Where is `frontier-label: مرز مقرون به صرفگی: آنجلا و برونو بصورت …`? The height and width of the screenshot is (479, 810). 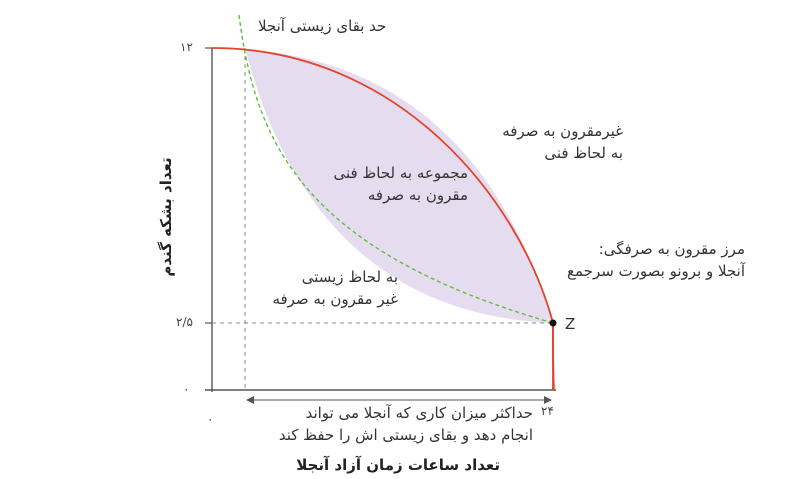 frontier-label: مرز مقرون به صرفگی: آنجلا و برونو بصورت … is located at coordinates (642, 260).